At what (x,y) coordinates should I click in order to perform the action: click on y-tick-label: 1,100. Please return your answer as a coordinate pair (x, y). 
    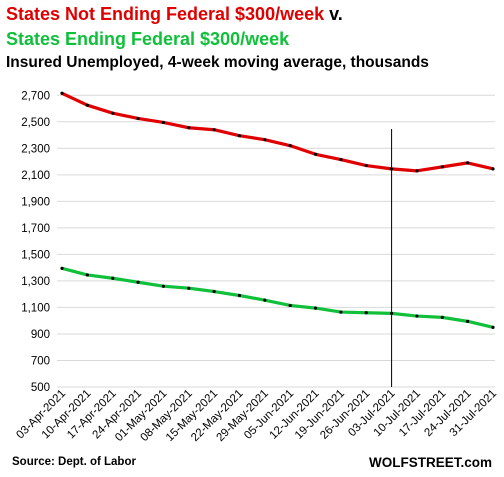
    Looking at the image, I should click on (35, 308).